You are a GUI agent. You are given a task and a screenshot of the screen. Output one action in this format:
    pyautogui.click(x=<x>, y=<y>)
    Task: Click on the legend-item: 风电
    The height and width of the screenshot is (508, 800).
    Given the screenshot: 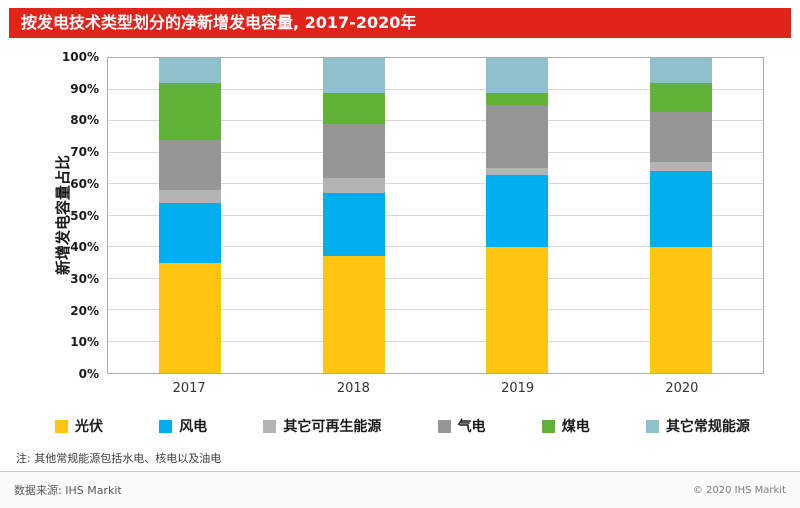 What is the action you would take?
    pyautogui.click(x=183, y=426)
    